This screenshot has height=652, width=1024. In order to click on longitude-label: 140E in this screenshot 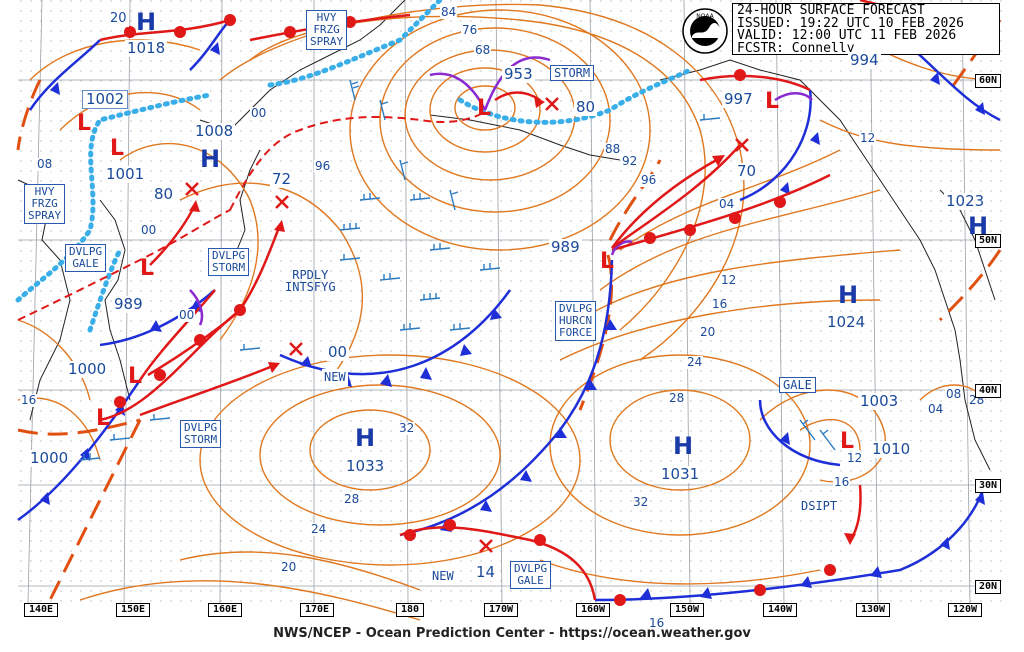, I will do `click(41, 610)`.